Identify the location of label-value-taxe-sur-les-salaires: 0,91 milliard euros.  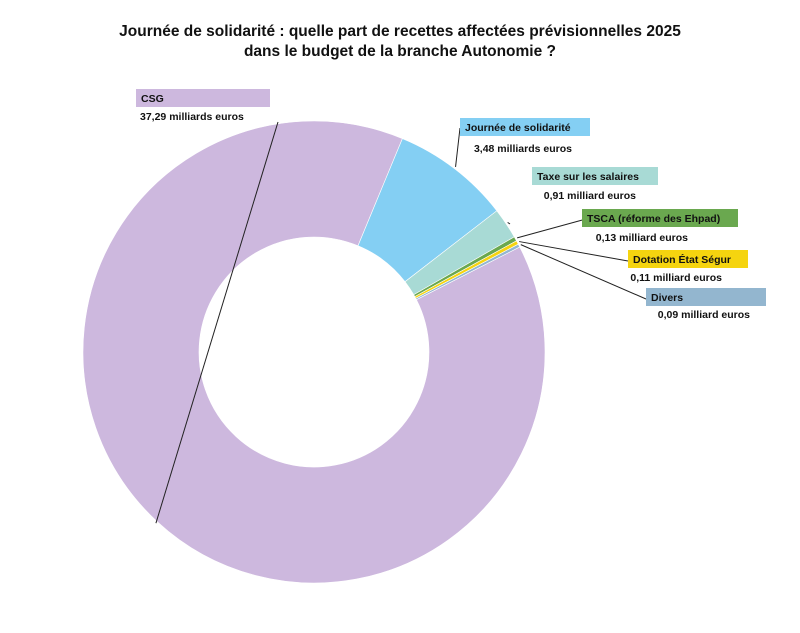
(590, 196).